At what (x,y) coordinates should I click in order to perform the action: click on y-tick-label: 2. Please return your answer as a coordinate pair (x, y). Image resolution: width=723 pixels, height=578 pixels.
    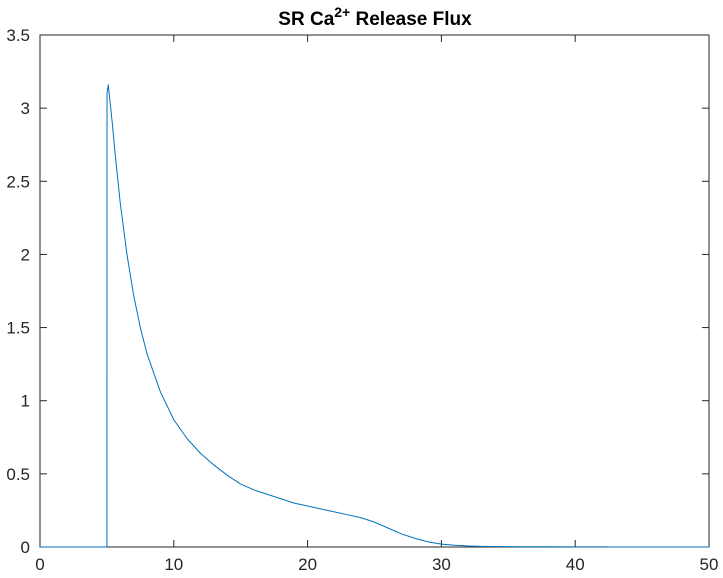
    Looking at the image, I should click on (25, 254).